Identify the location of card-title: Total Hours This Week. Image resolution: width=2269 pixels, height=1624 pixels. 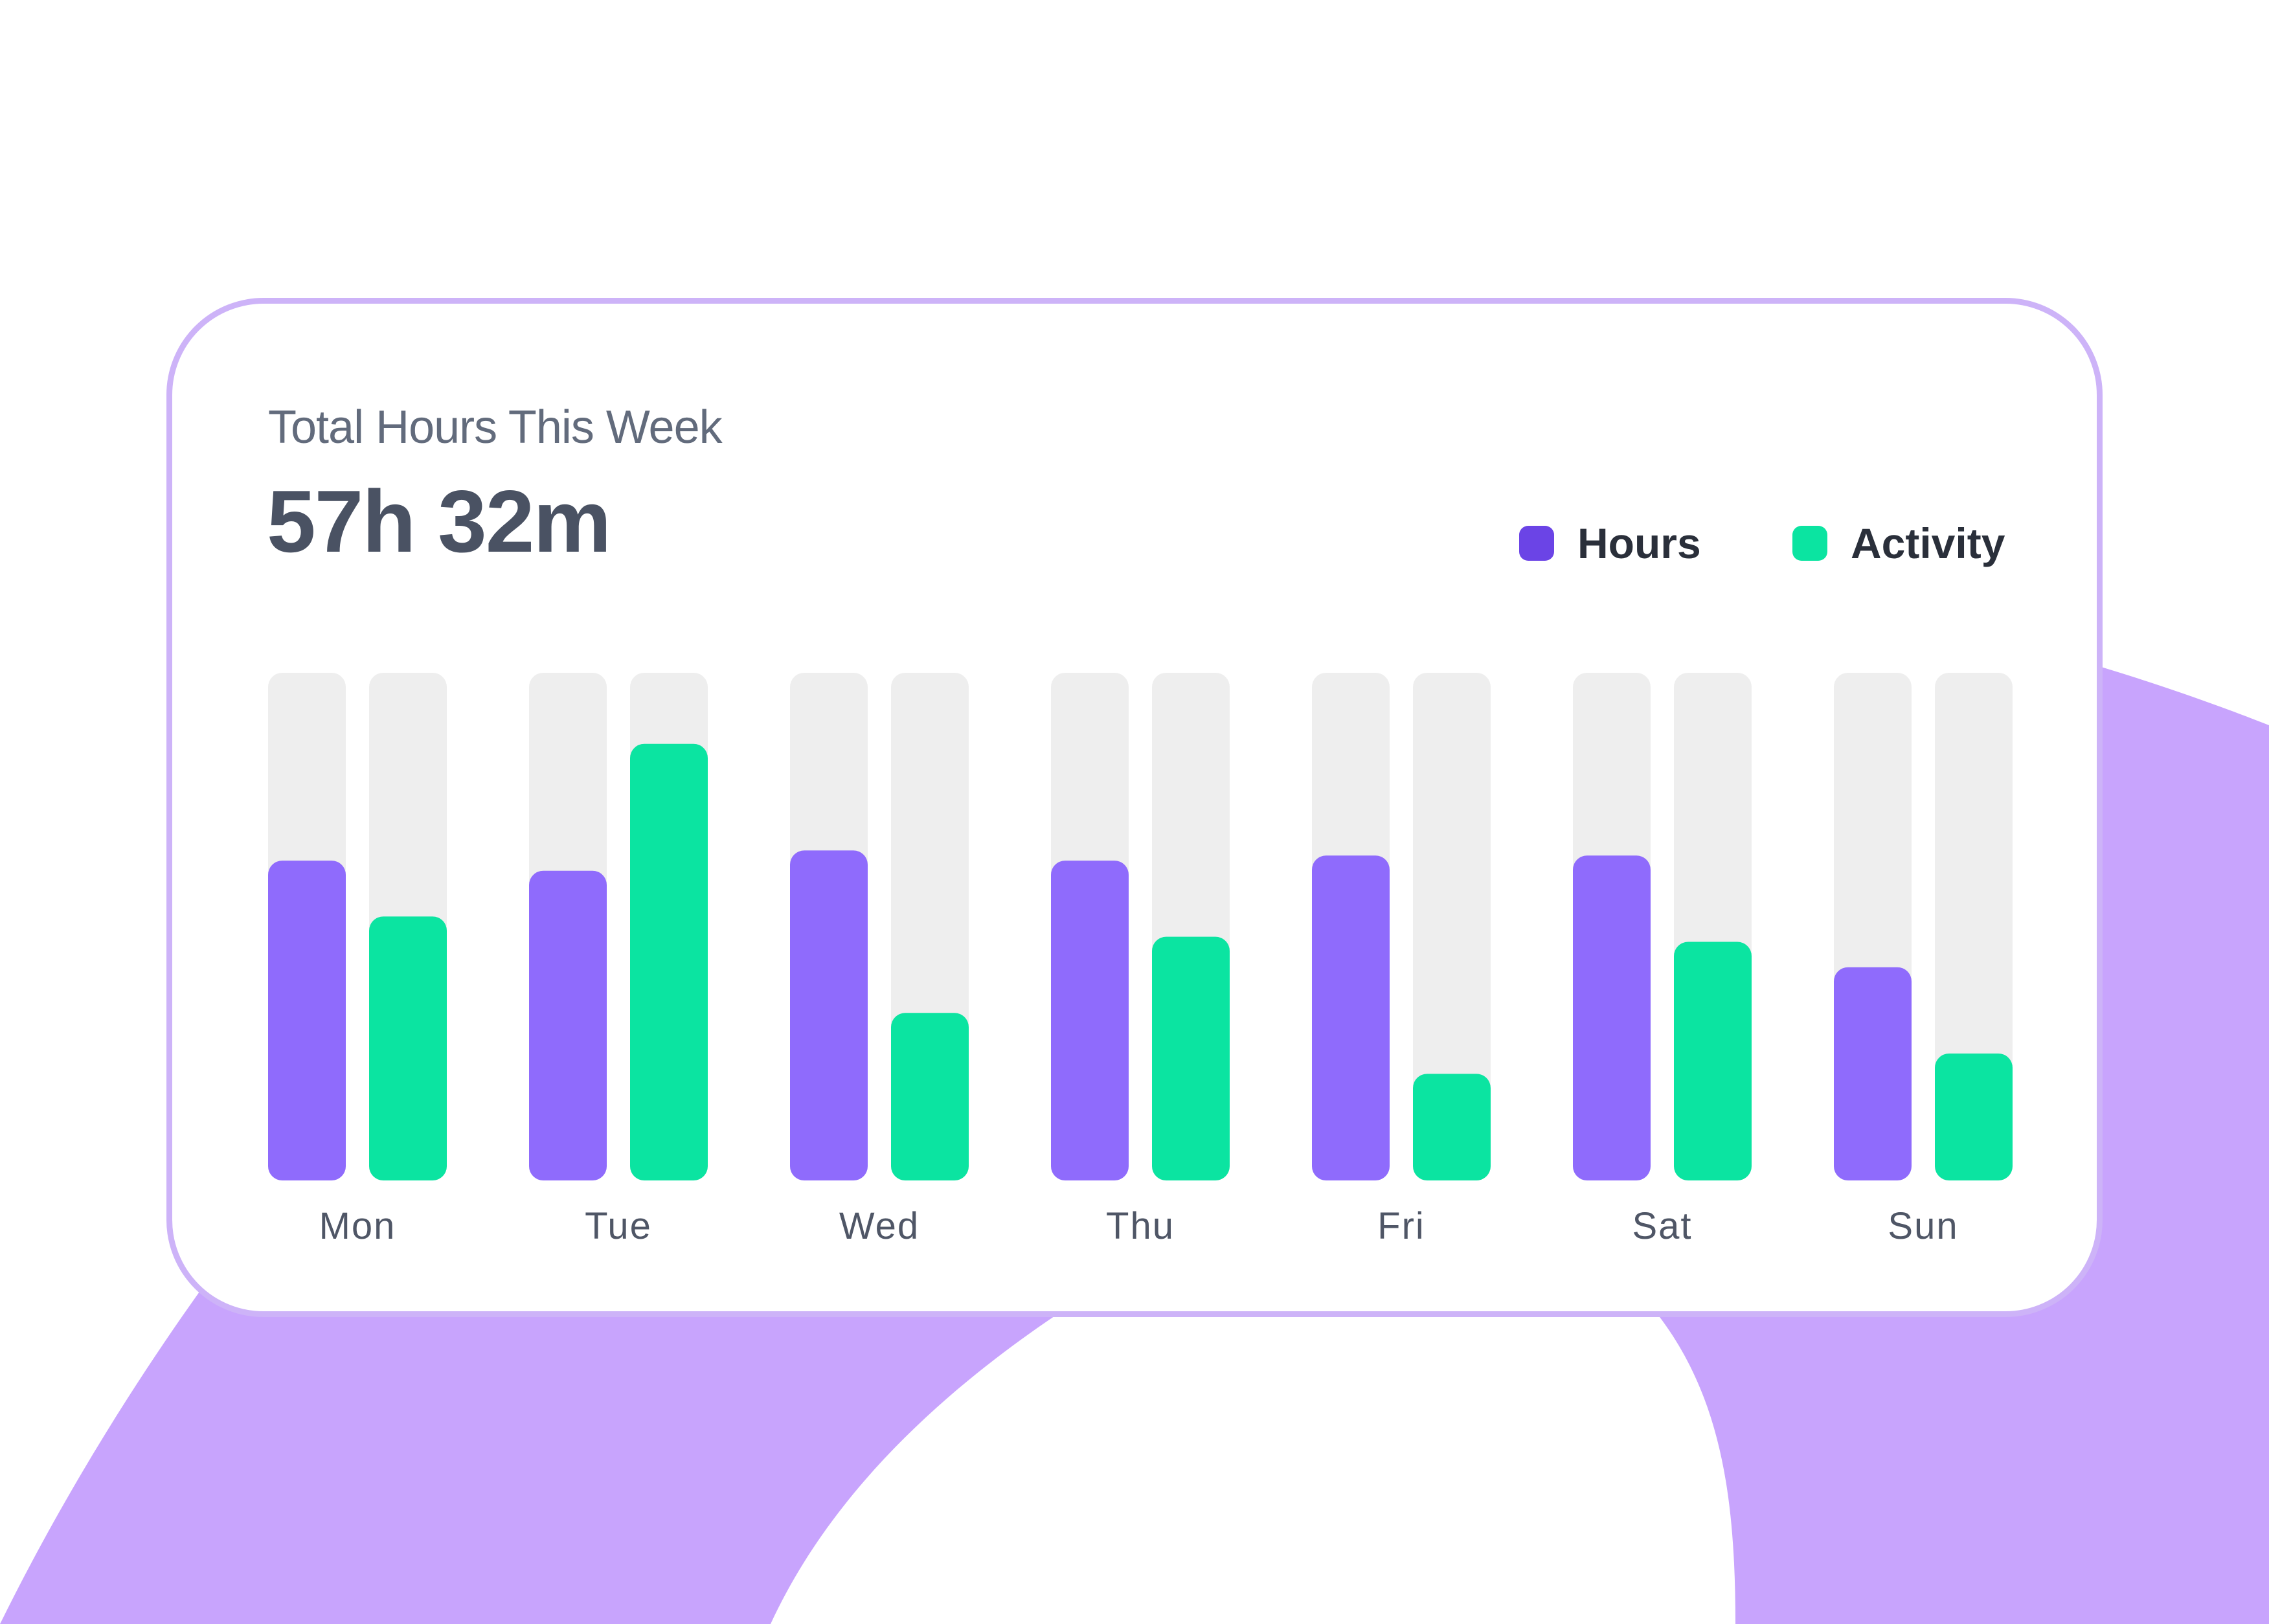
(495, 427).